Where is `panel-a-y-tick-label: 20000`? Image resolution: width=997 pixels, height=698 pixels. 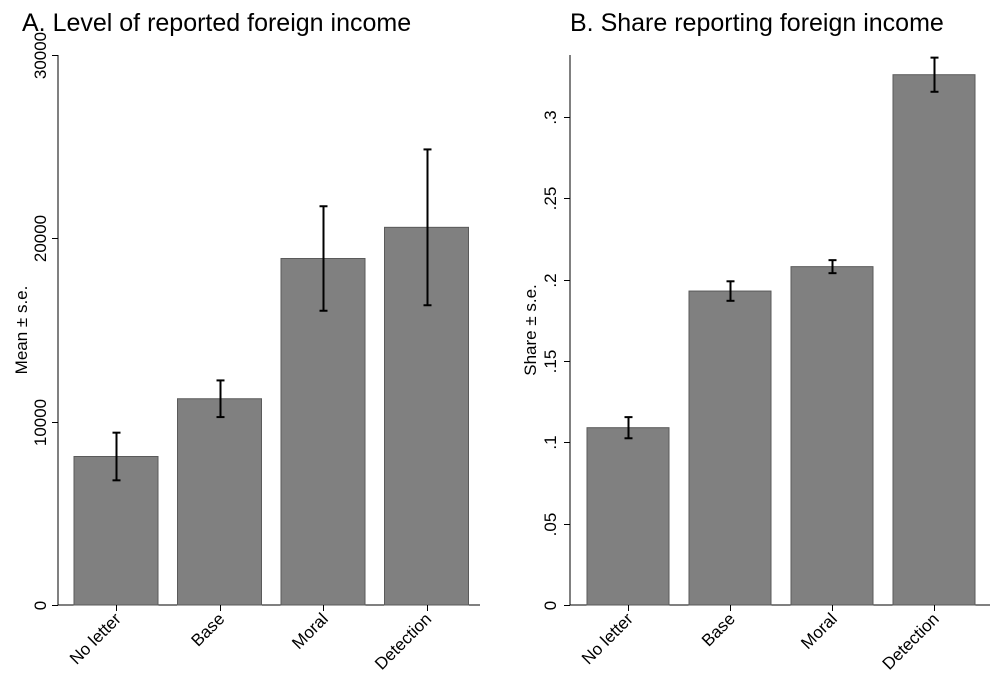 panel-a-y-tick-label: 20000 is located at coordinates (40, 238).